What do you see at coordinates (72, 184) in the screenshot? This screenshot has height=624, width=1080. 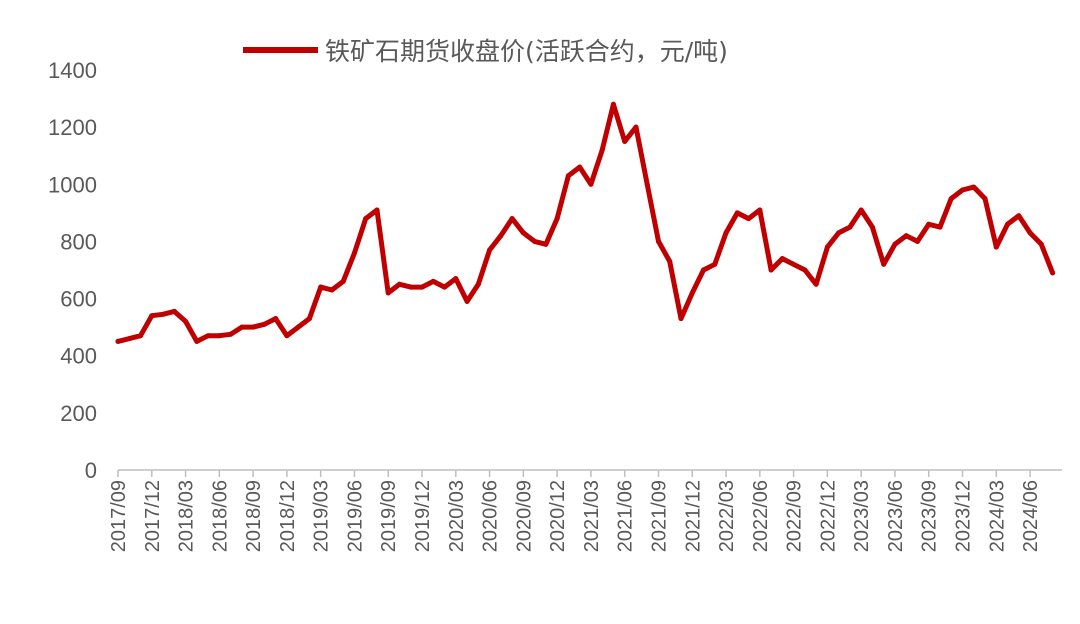 I see `y-tick-label: 1000` at bounding box center [72, 184].